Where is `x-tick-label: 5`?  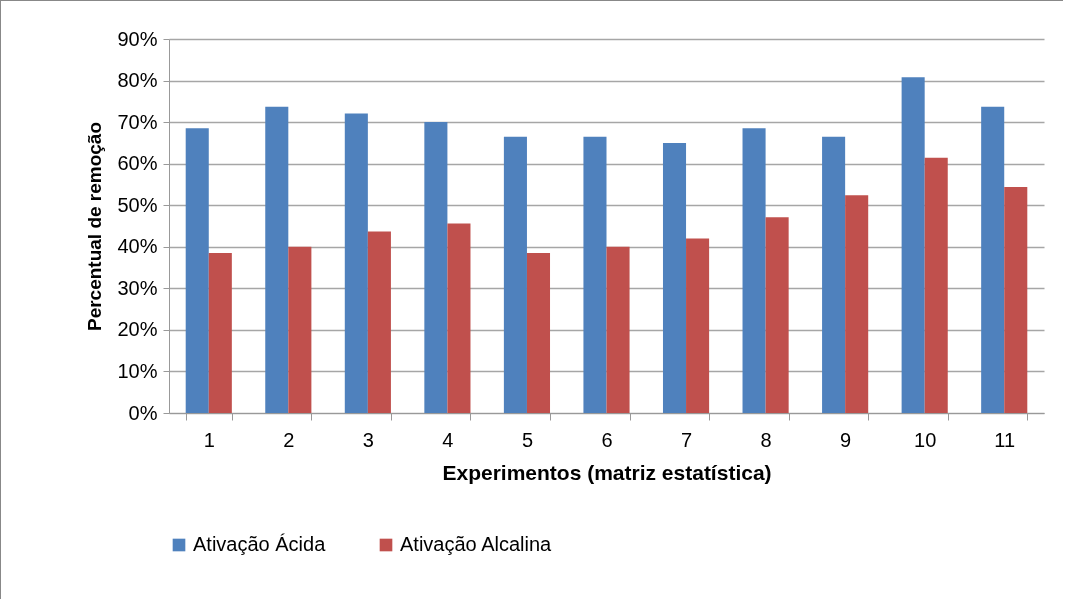 x-tick-label: 5 is located at coordinates (527, 439).